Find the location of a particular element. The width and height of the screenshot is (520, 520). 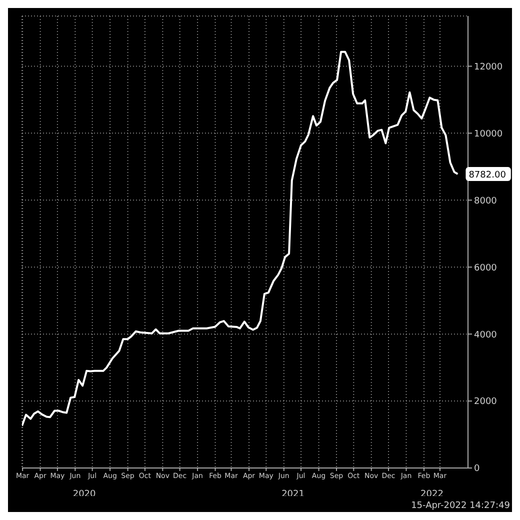

y-tick-label: 6000 is located at coordinates (486, 268).